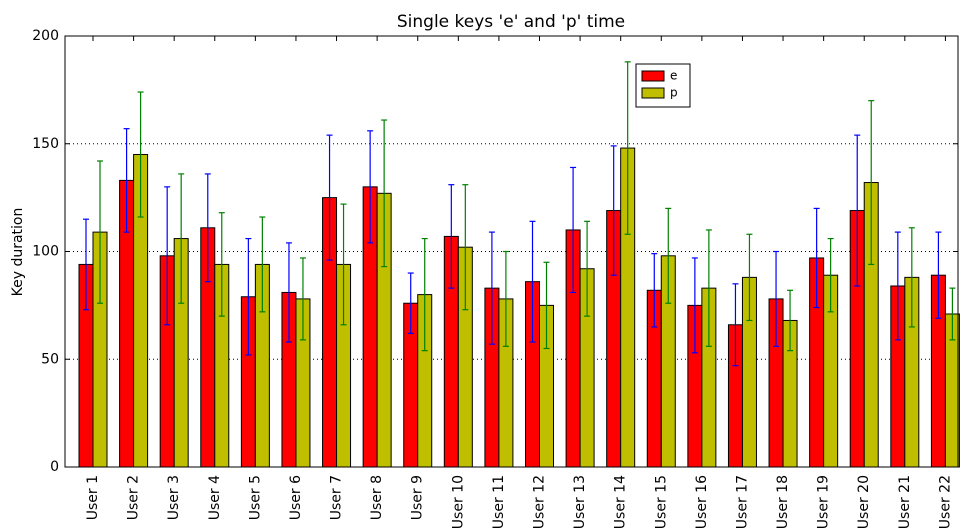 The width and height of the screenshot is (960, 529). I want to click on x-tick-label: User 18, so click(783, 502).